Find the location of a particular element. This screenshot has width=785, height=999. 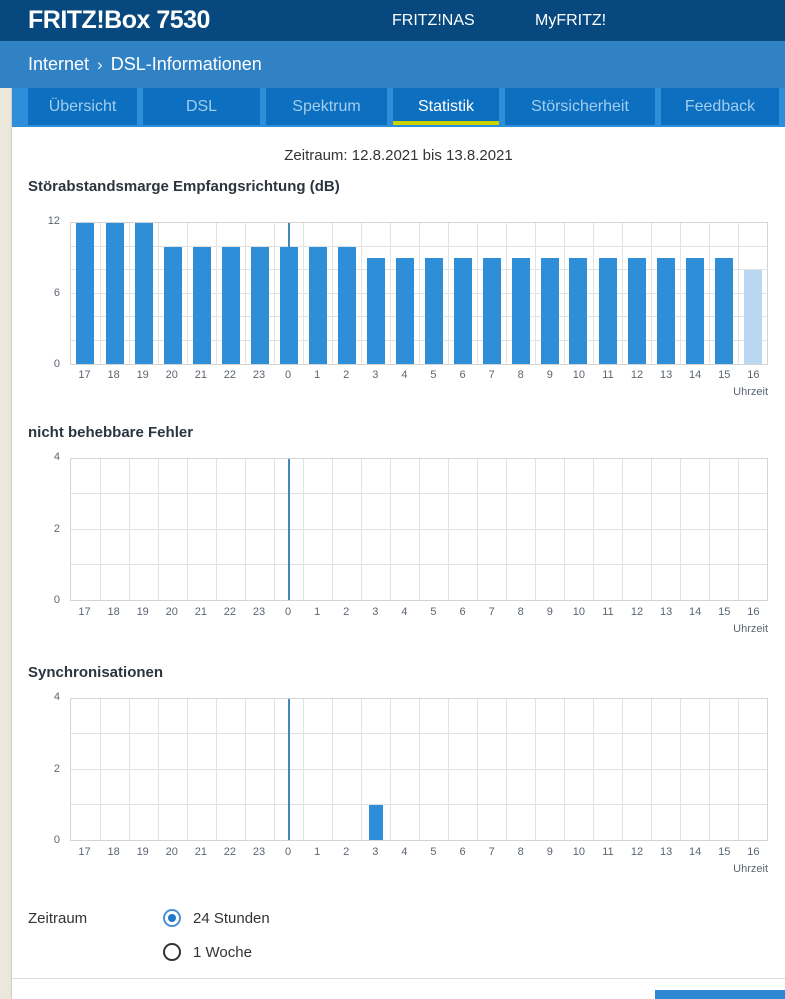

y-tick-label: 4 is located at coordinates (56, 697).